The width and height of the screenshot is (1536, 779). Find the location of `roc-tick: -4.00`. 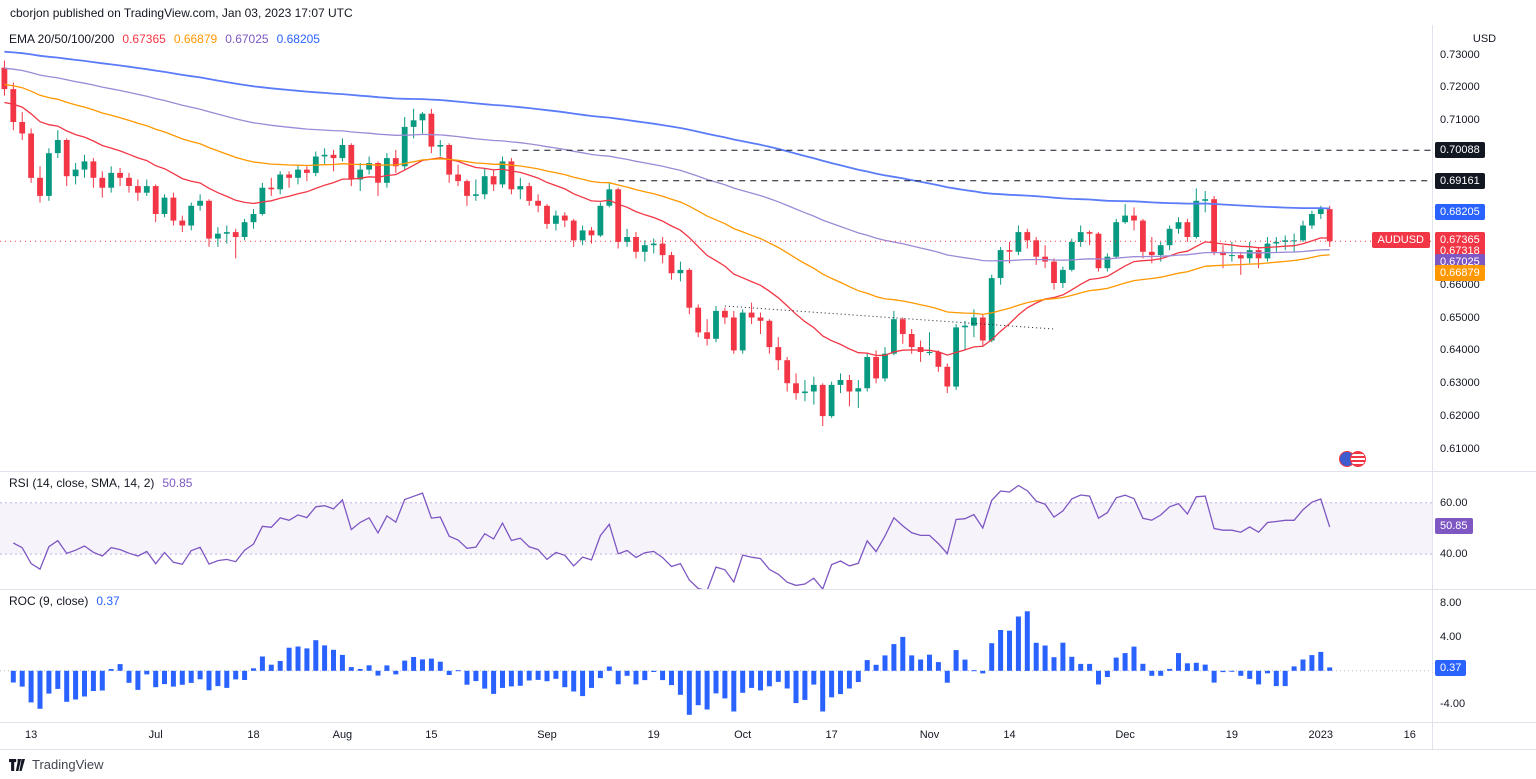

roc-tick: -4.00 is located at coordinates (1453, 704).